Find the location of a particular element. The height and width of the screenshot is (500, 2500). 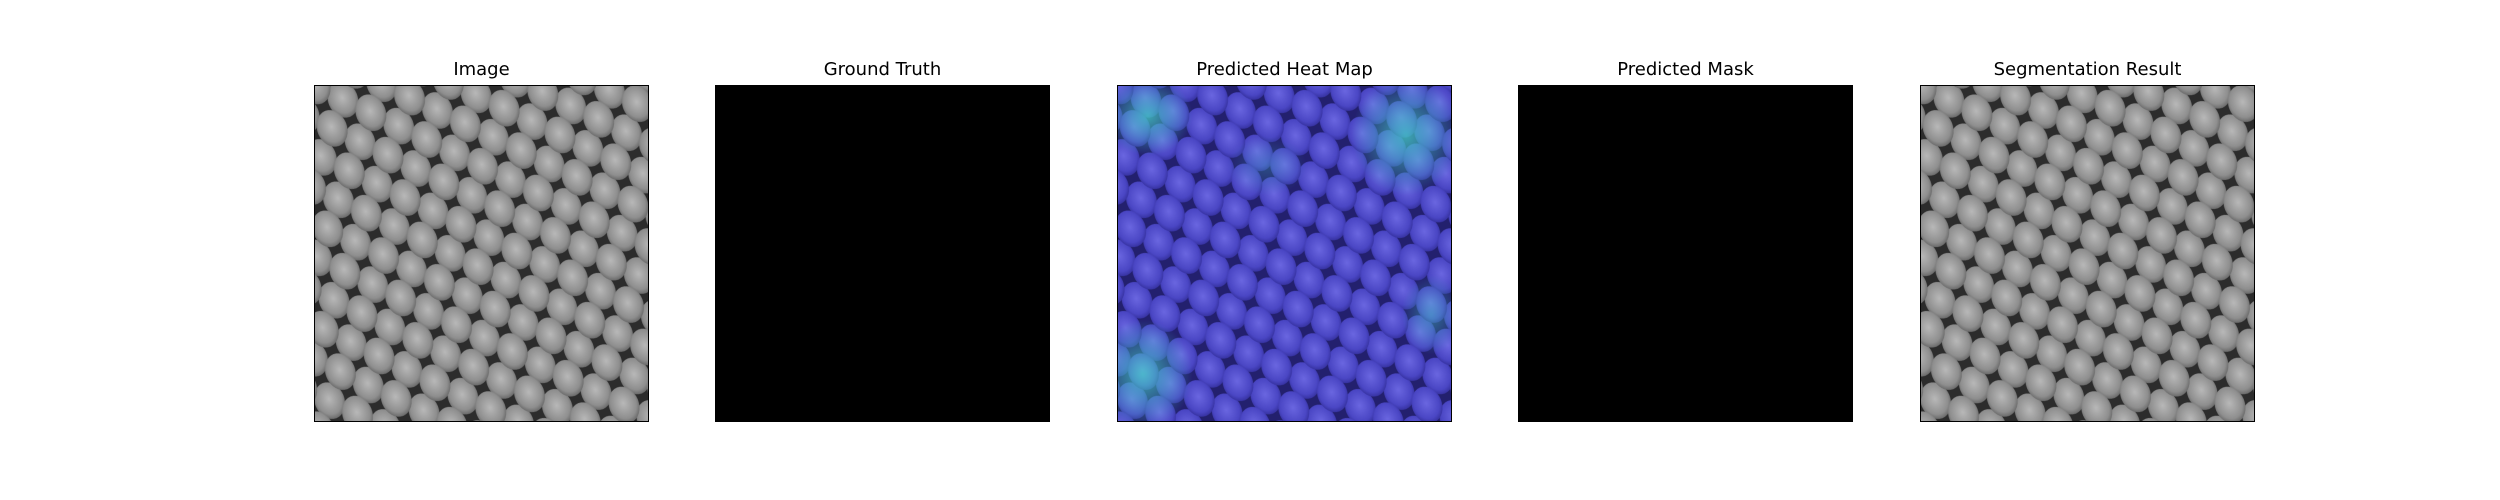

panel-ground-truth: Ground Truth is located at coordinates (882, 250).